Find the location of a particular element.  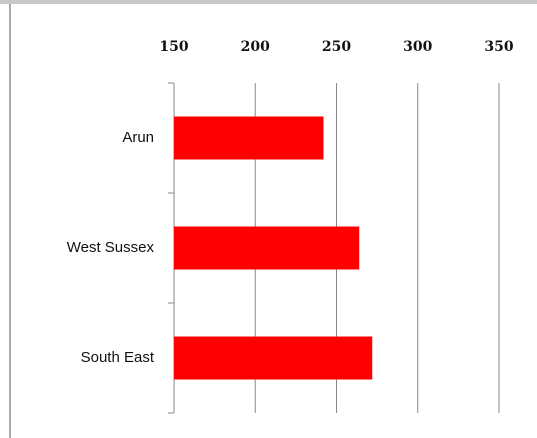

x-tick-label: 250 is located at coordinates (336, 47).